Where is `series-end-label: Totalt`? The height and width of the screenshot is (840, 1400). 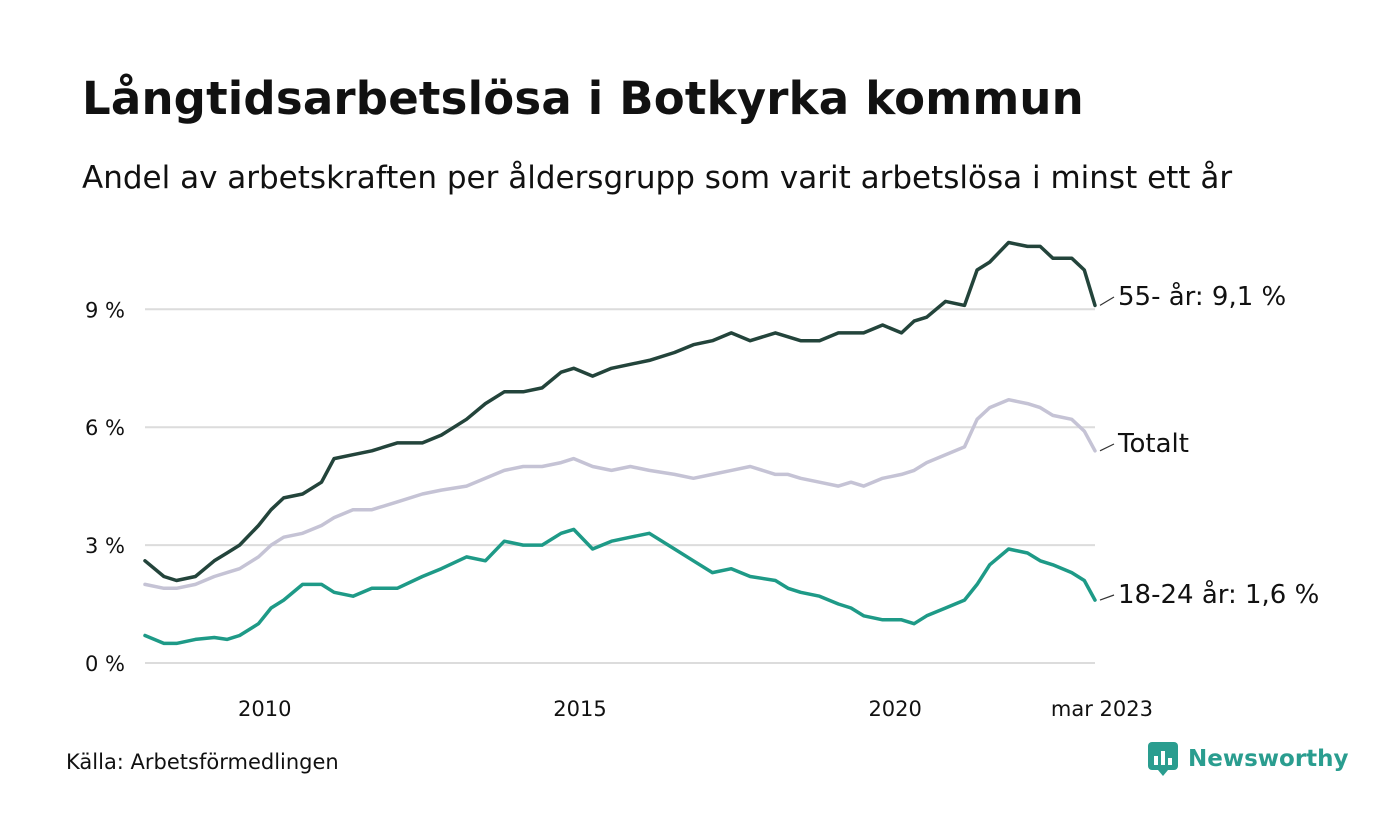 series-end-label: Totalt is located at coordinates (1153, 444).